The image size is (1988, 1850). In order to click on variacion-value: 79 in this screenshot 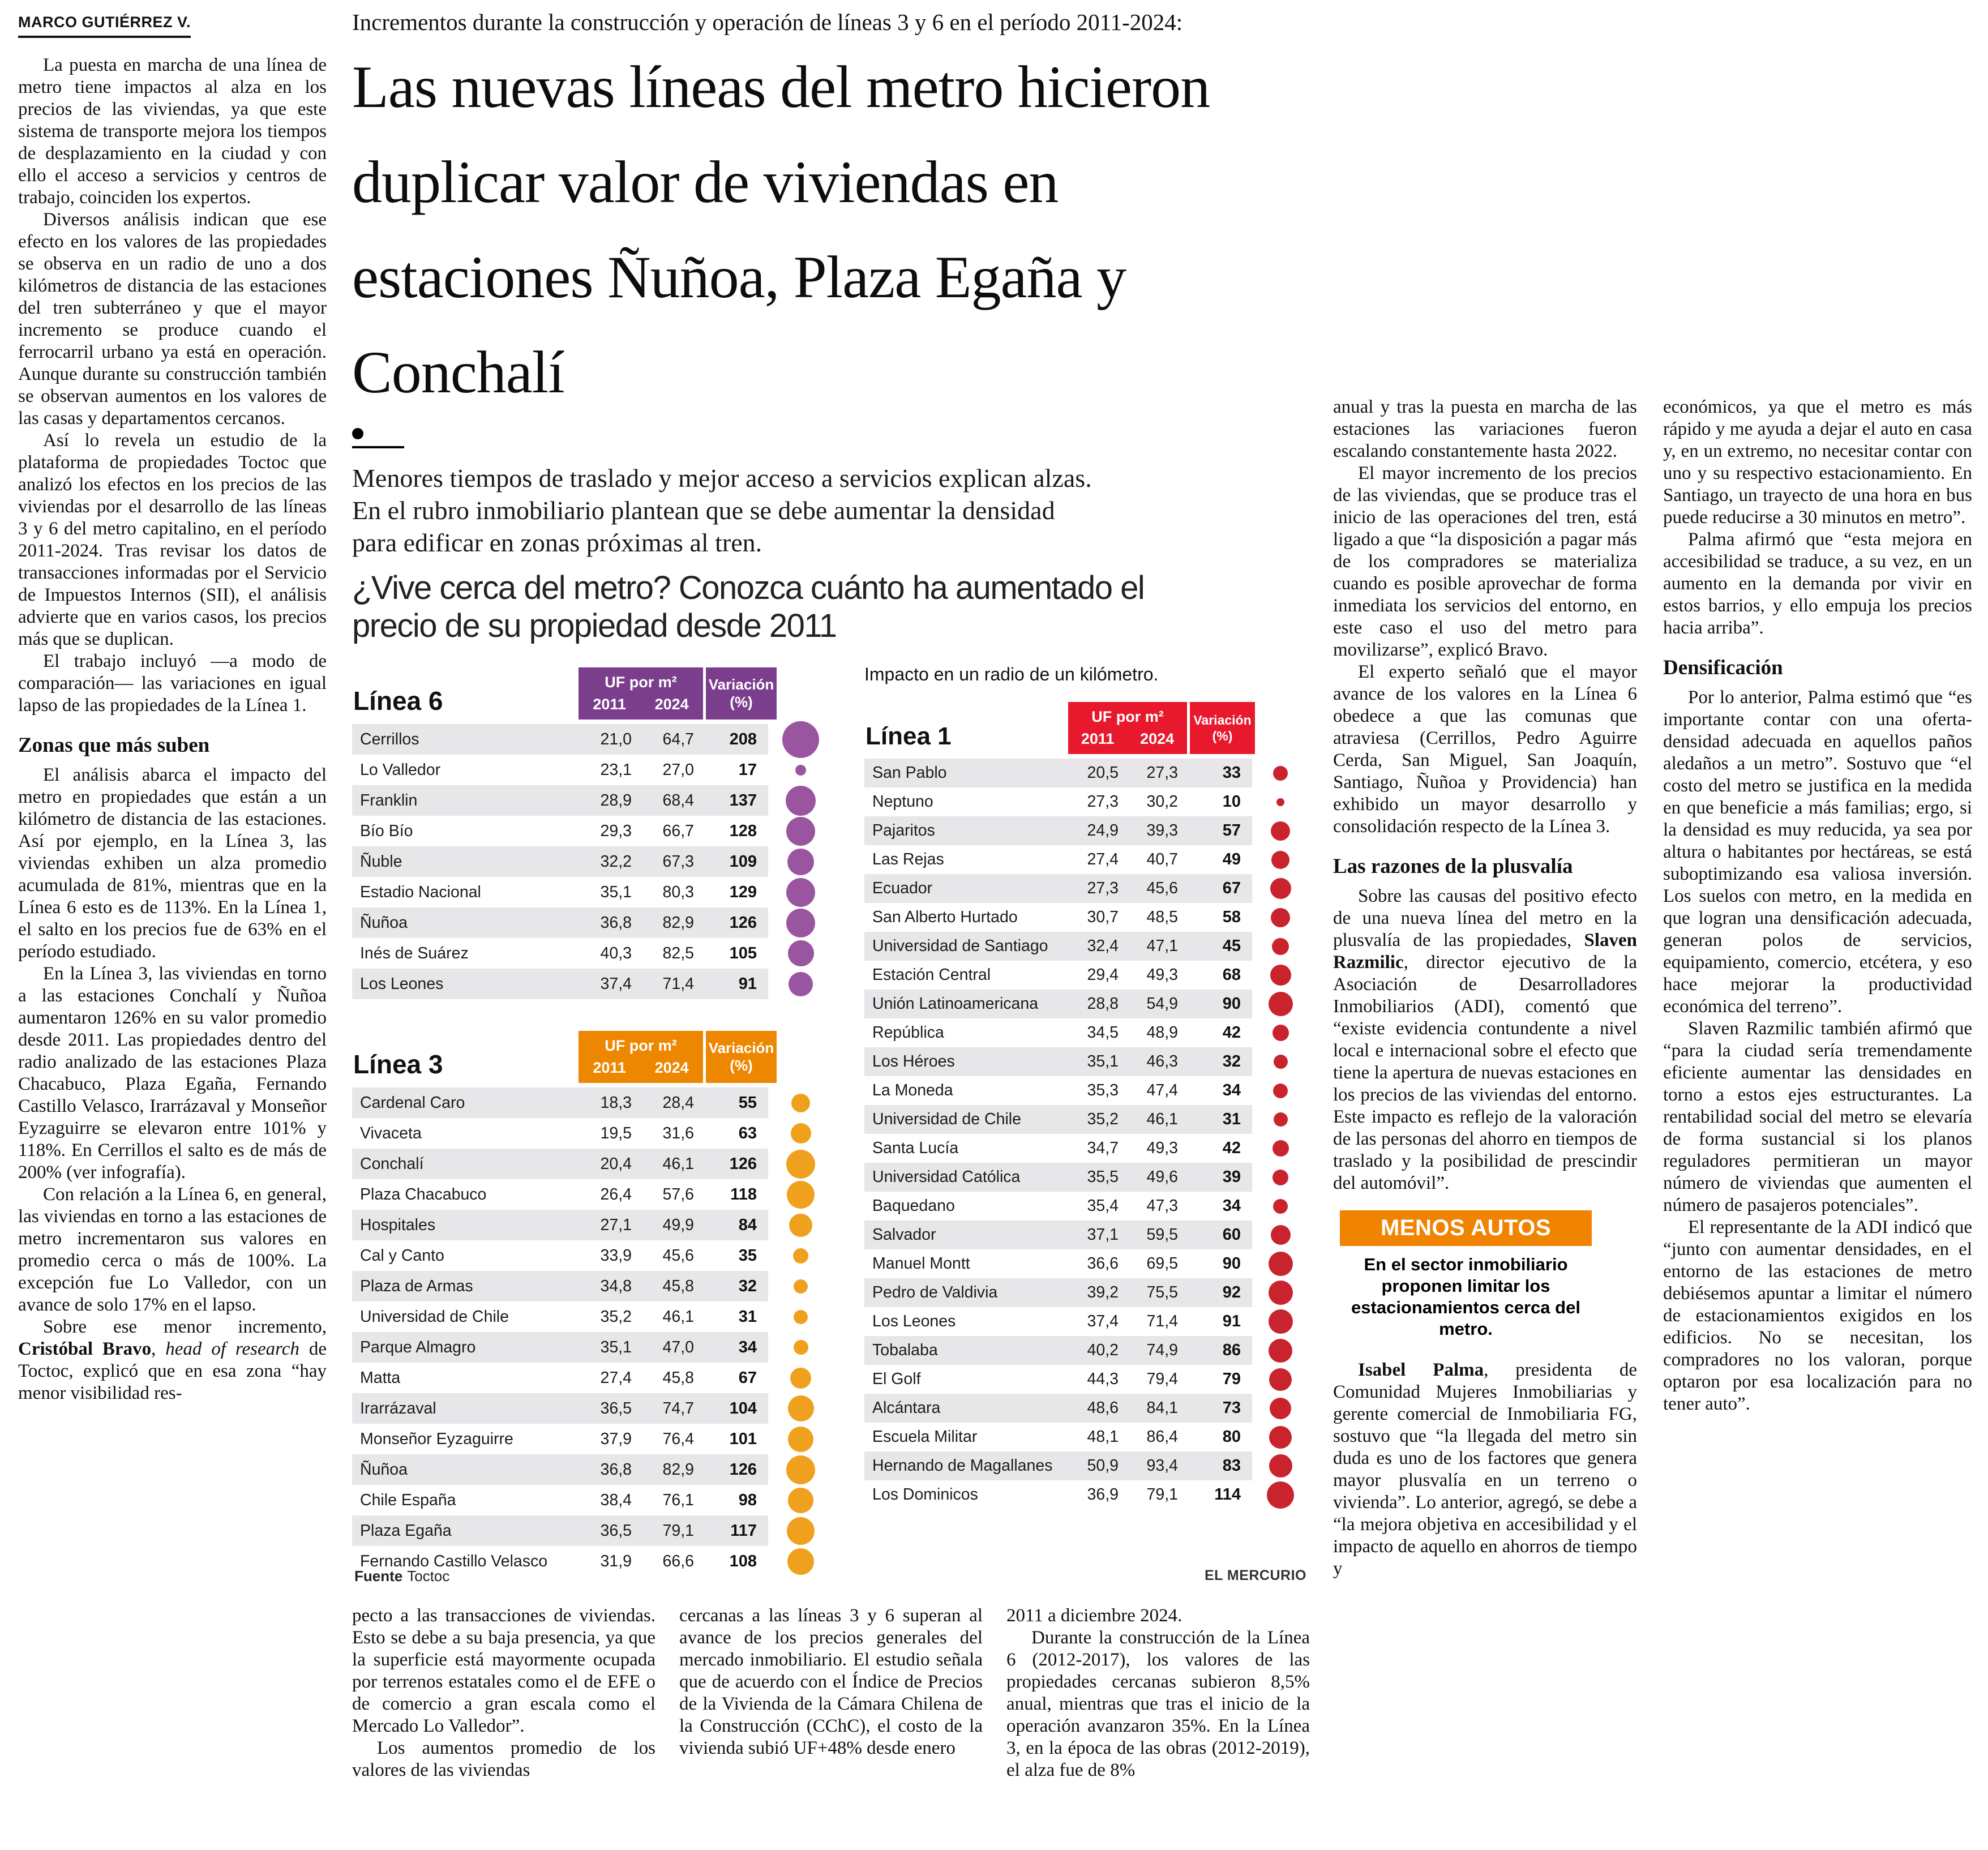, I will do `click(1231, 1379)`.